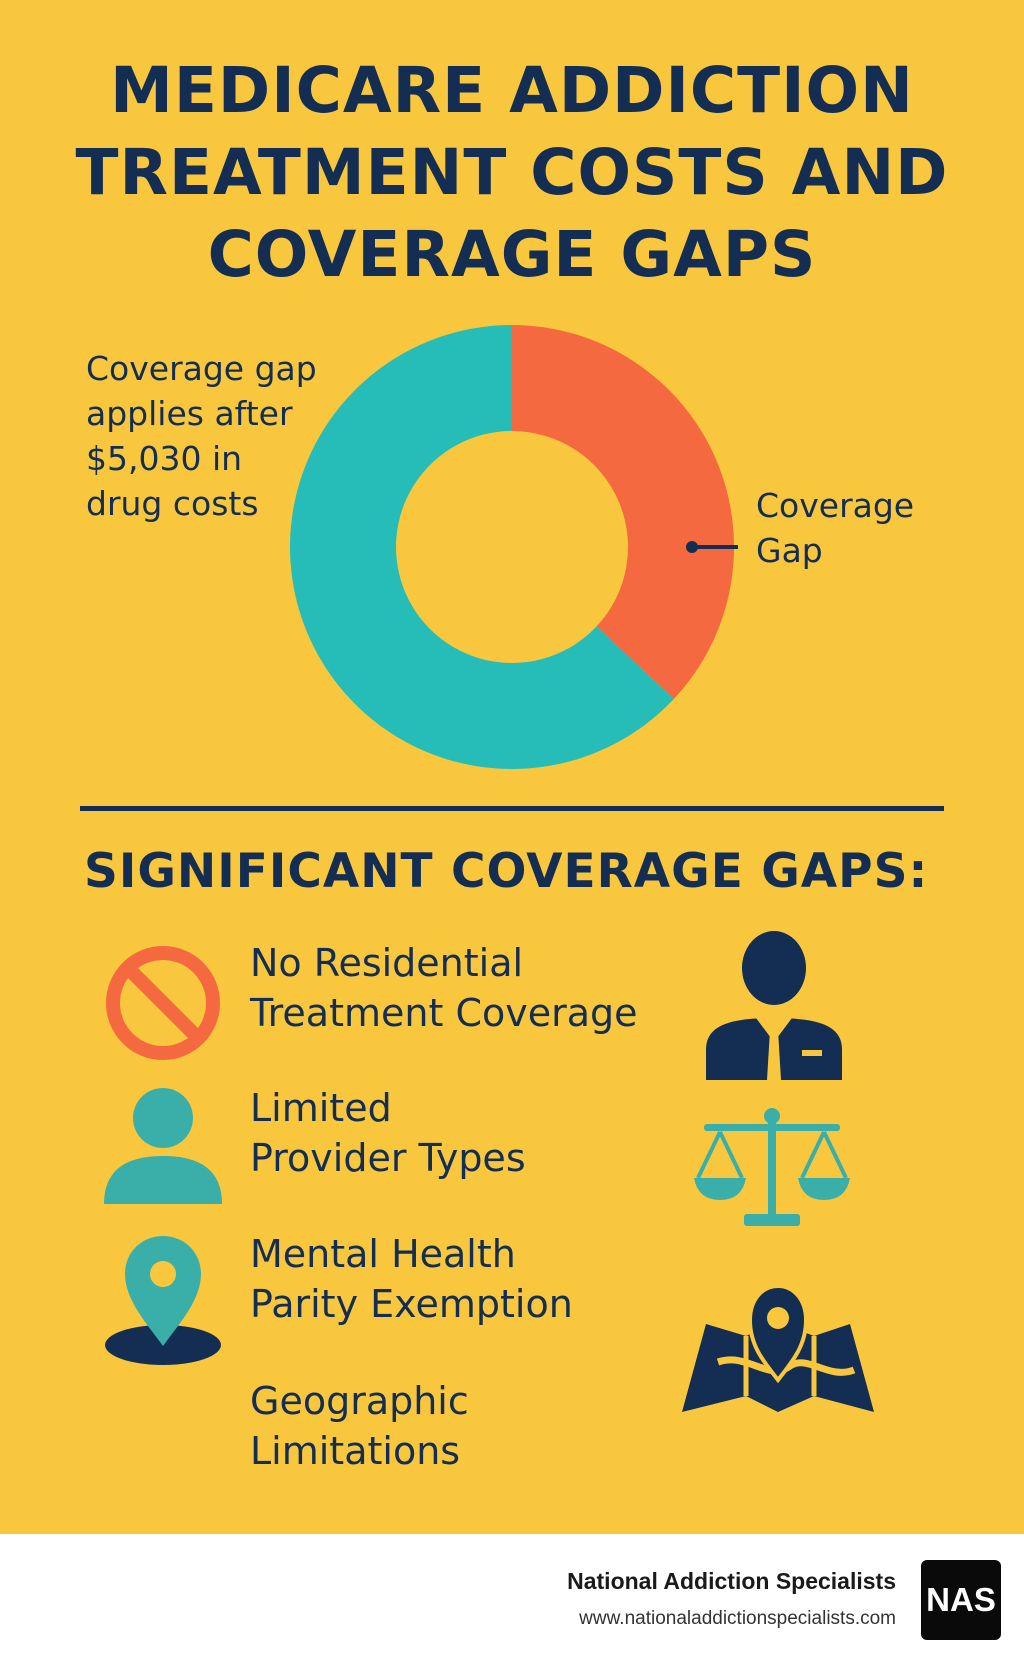 Image resolution: width=1024 pixels, height=1666 pixels. Describe the element at coordinates (512, 90) in the screenshot. I see `title-line-1: MEDICARE ADDICTION` at that location.